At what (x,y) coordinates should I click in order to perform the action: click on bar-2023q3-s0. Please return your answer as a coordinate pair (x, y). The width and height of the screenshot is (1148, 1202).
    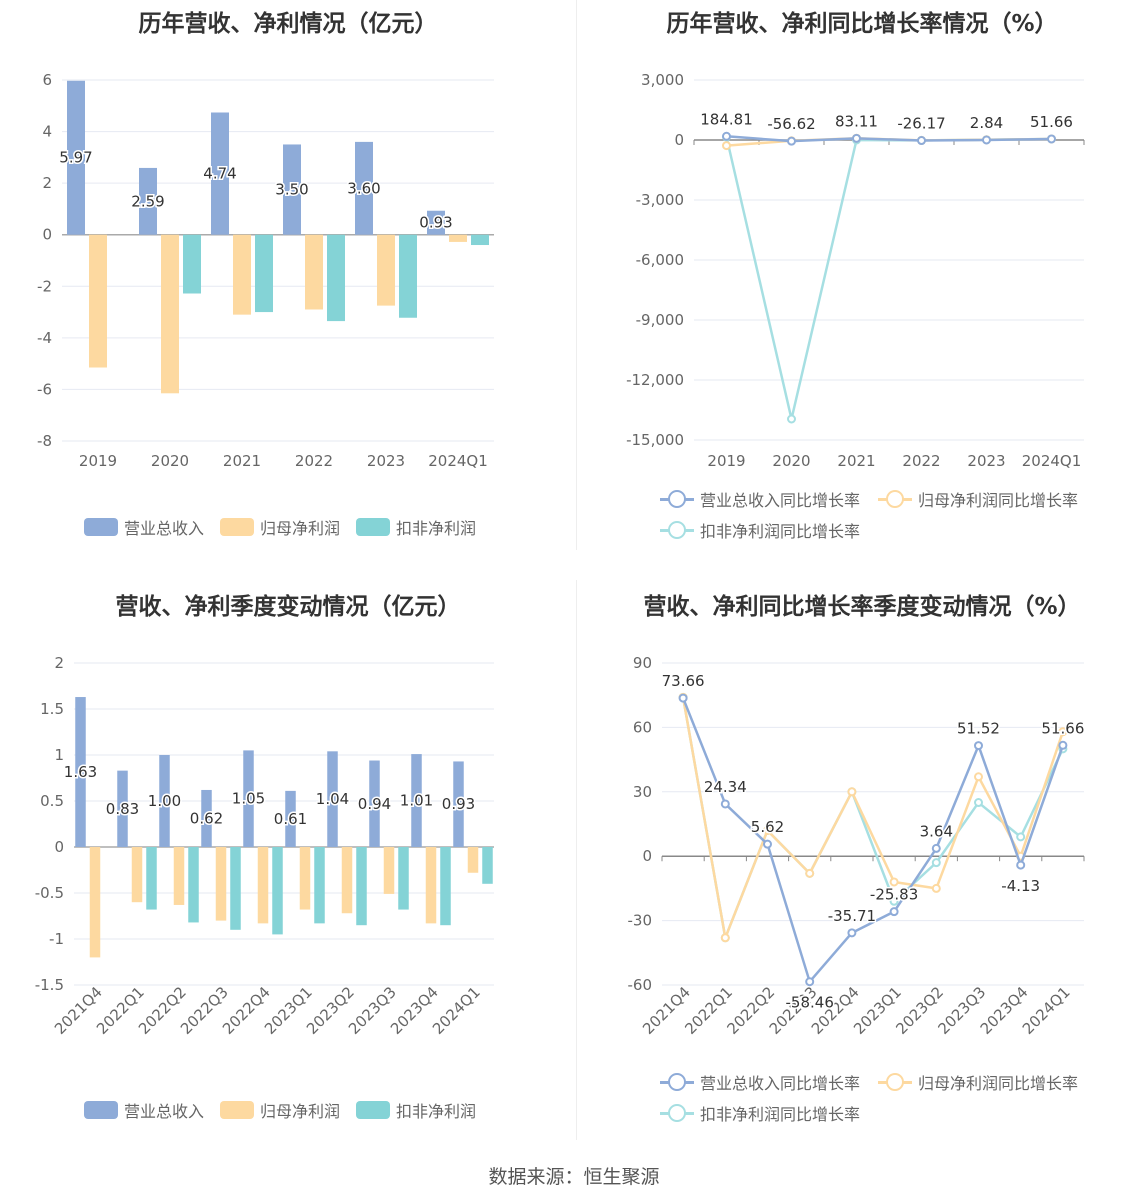
    Looking at the image, I should click on (374, 803).